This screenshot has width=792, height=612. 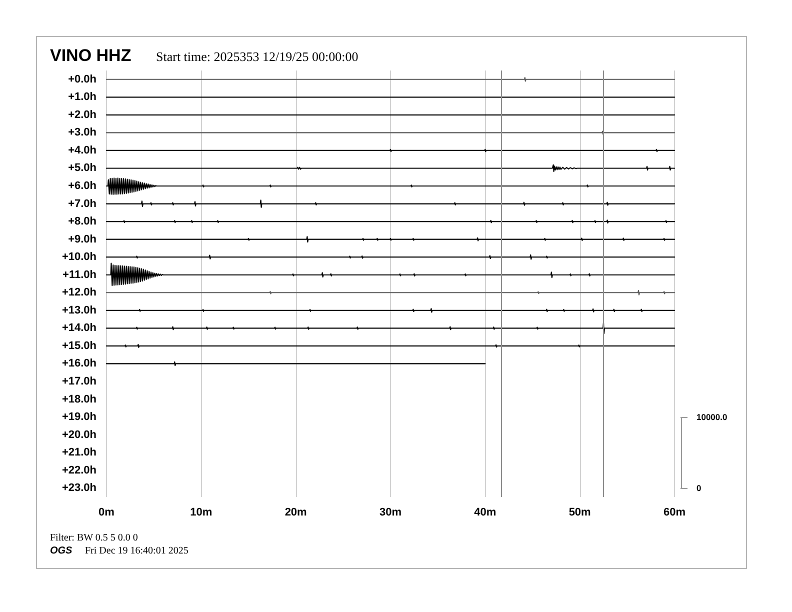 What do you see at coordinates (79, 364) in the screenshot?
I see `y-tick-label: +16.0h` at bounding box center [79, 364].